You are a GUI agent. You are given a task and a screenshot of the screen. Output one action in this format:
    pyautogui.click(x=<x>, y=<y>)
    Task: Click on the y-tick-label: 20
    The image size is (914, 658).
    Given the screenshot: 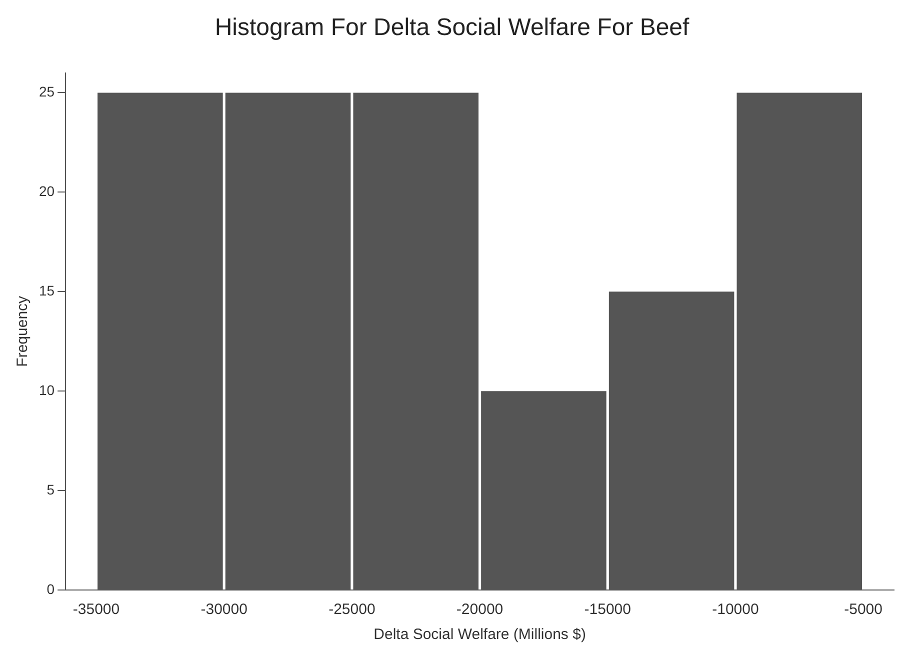 What is the action you would take?
    pyautogui.click(x=46, y=191)
    